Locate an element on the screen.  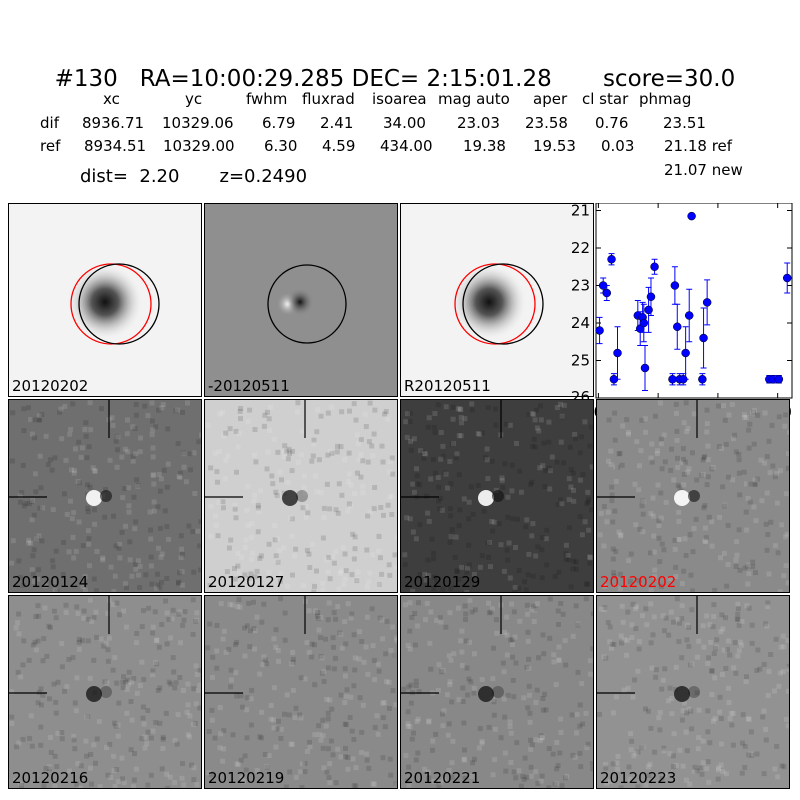
data-point is located at coordinates (677, 326).